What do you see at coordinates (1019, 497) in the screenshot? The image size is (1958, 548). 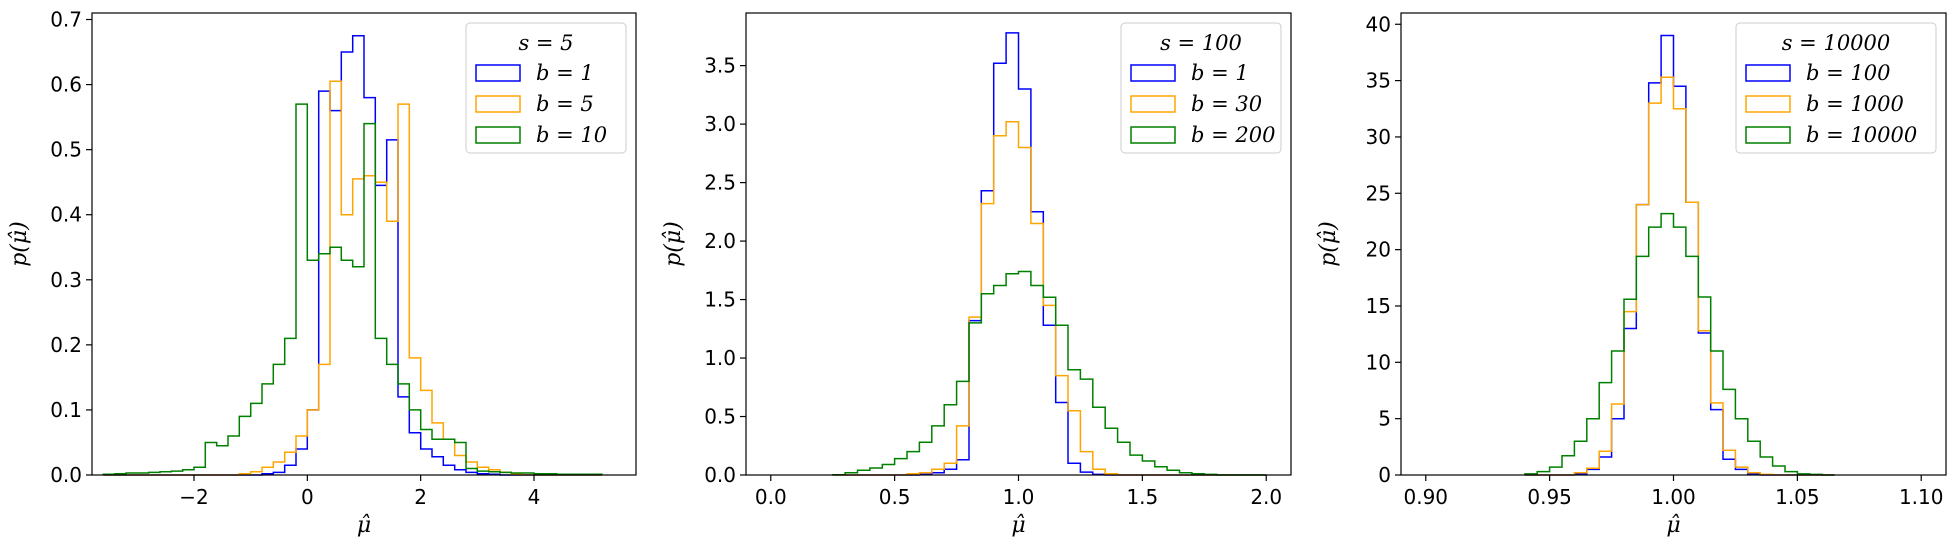 I see `x-tick-label: 1.0` at bounding box center [1019, 497].